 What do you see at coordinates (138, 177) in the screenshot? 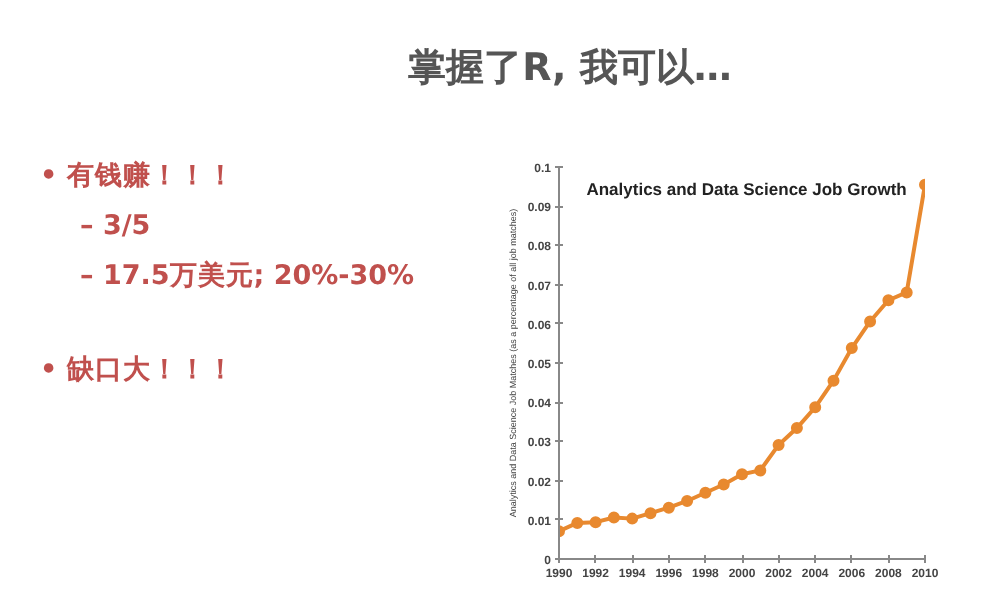
I see `text: • 有钱赚！！！` at bounding box center [138, 177].